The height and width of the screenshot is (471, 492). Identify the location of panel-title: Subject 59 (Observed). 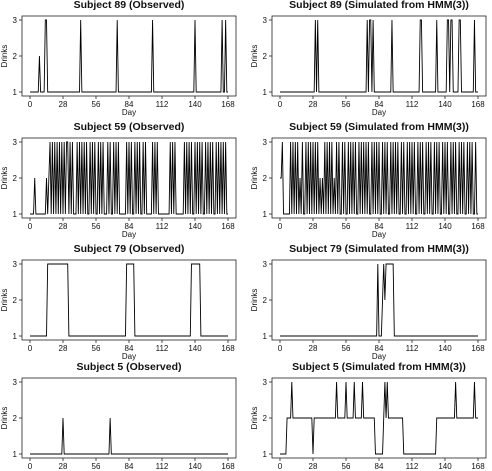
(129, 127).